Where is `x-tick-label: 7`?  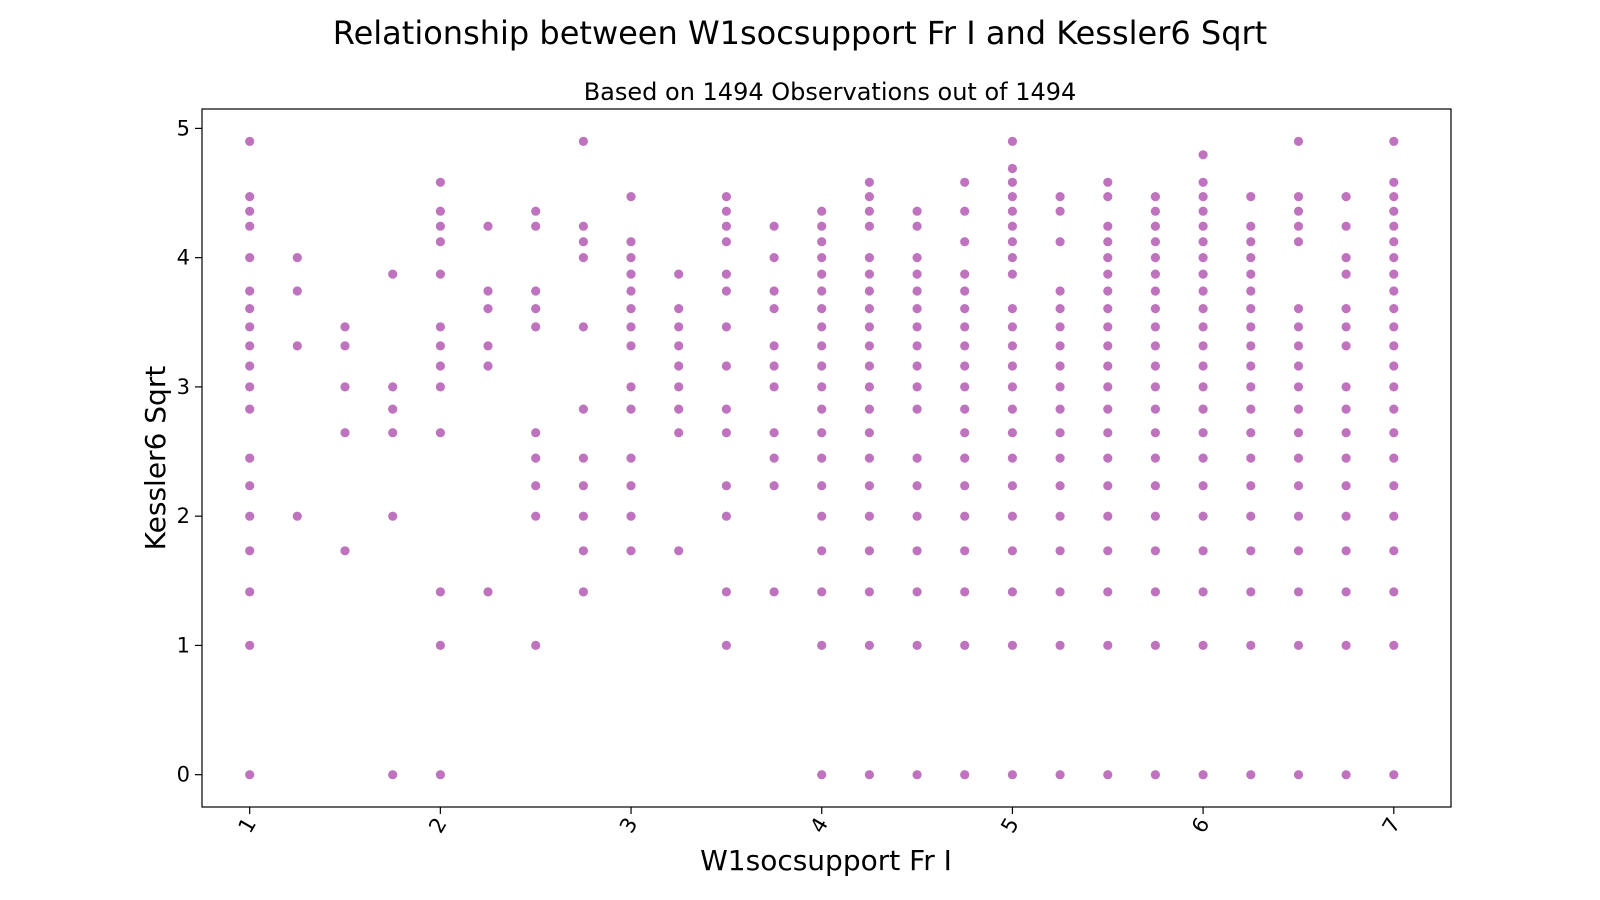
x-tick-label: 7 is located at coordinates (1391, 826).